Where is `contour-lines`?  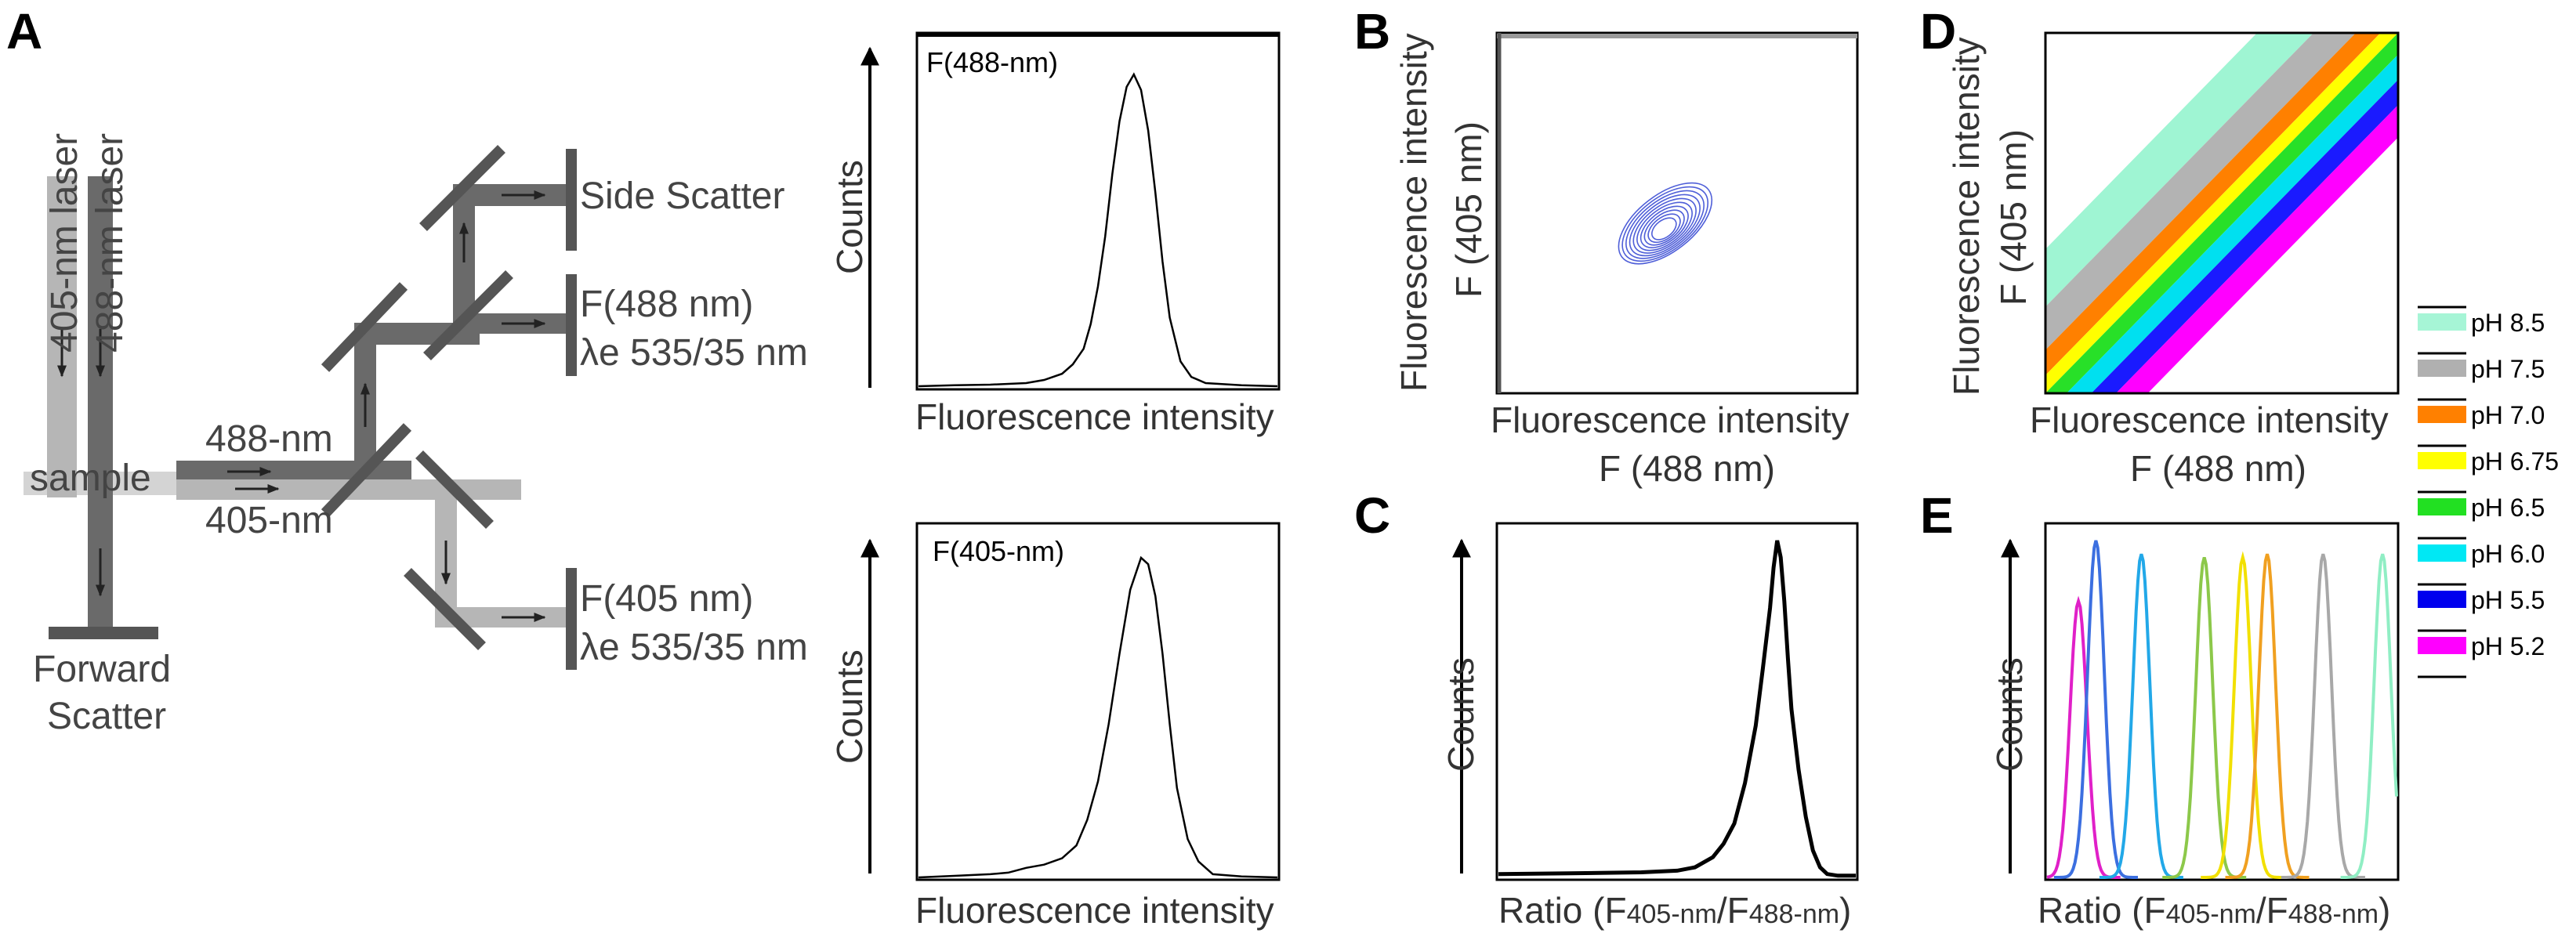
contour-lines is located at coordinates (1665, 223).